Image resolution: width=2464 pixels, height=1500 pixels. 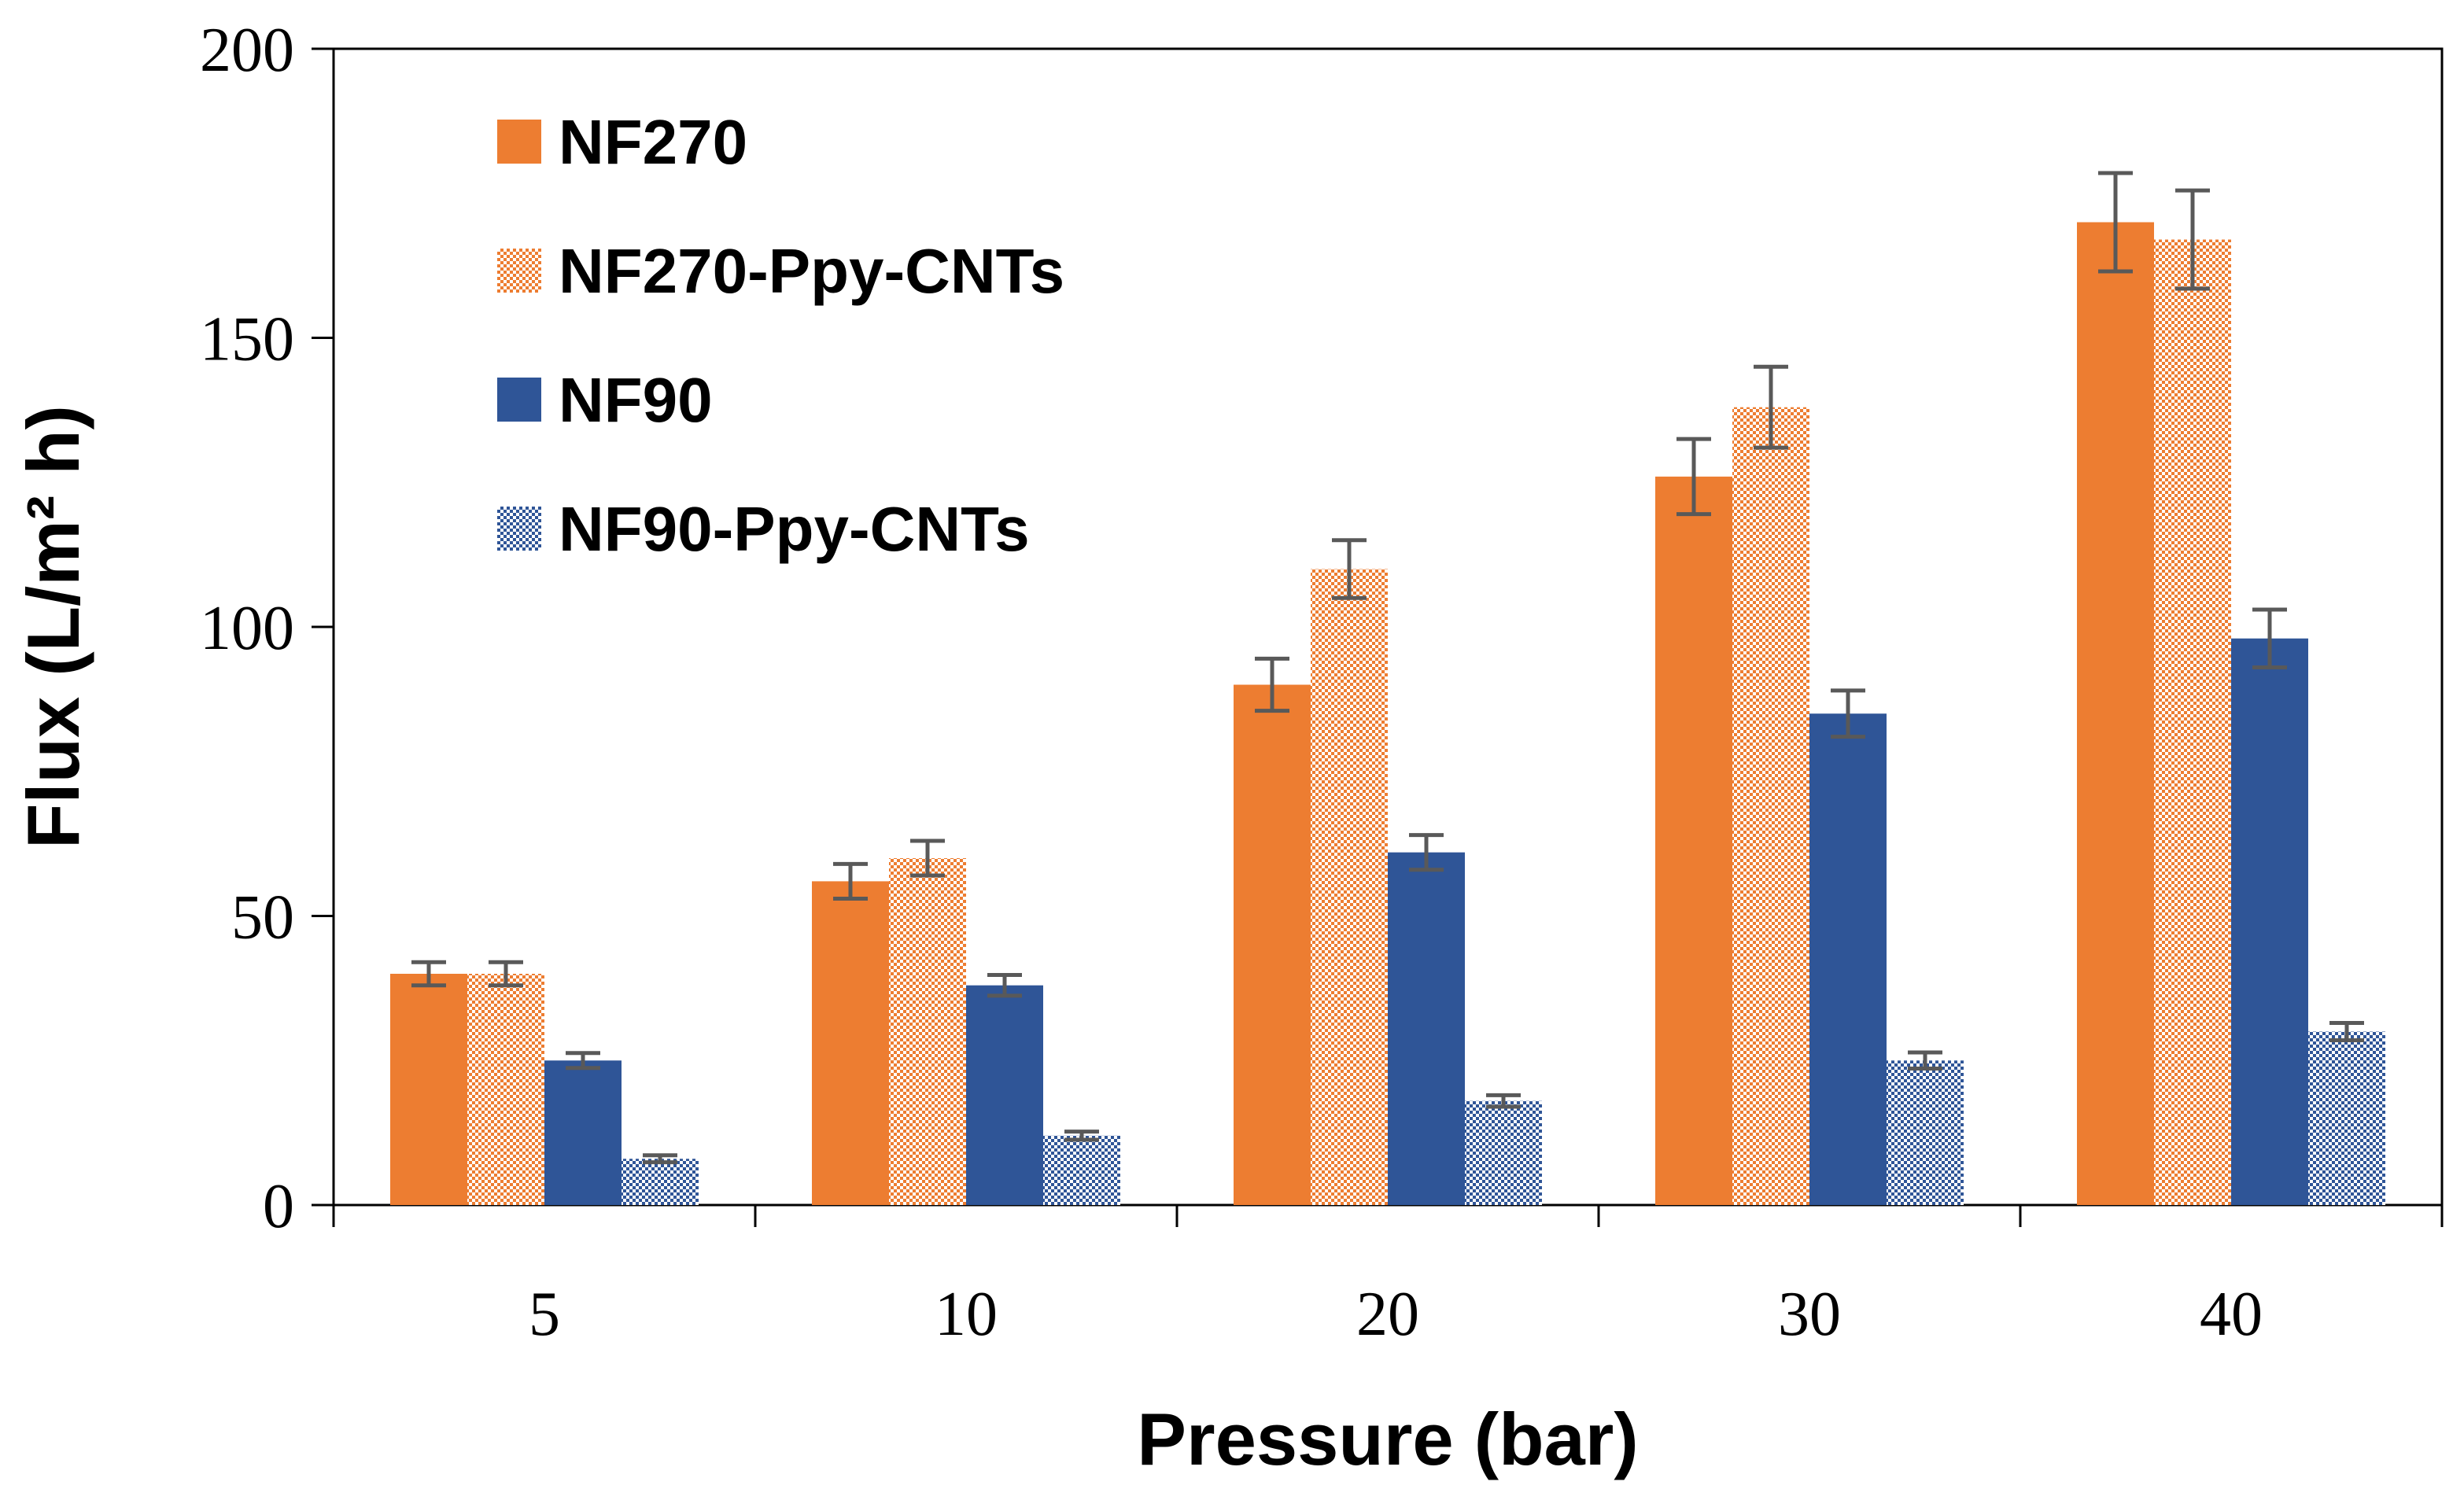 I want to click on legend-label-NF270: NF270, so click(x=653, y=142).